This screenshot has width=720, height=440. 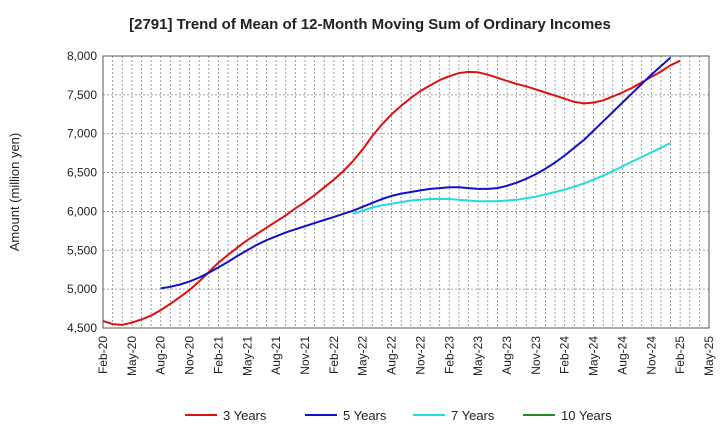 I want to click on x-tick-label: Aug-20, so click(x=161, y=355).